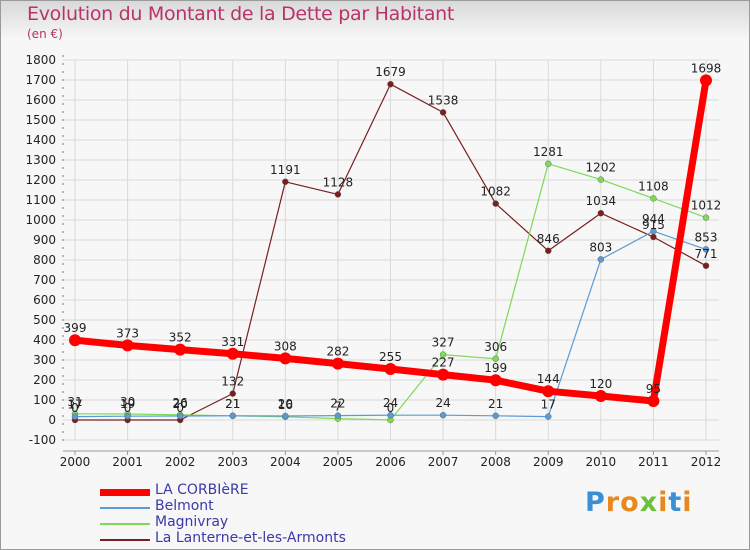 This screenshot has width=750, height=550. What do you see at coordinates (285, 405) in the screenshot?
I see `data-label: 16` at bounding box center [285, 405].